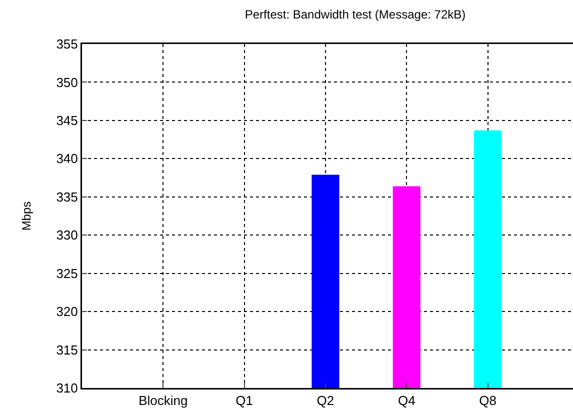  What do you see at coordinates (67, 44) in the screenshot?
I see `y-tick-label: 355` at bounding box center [67, 44].